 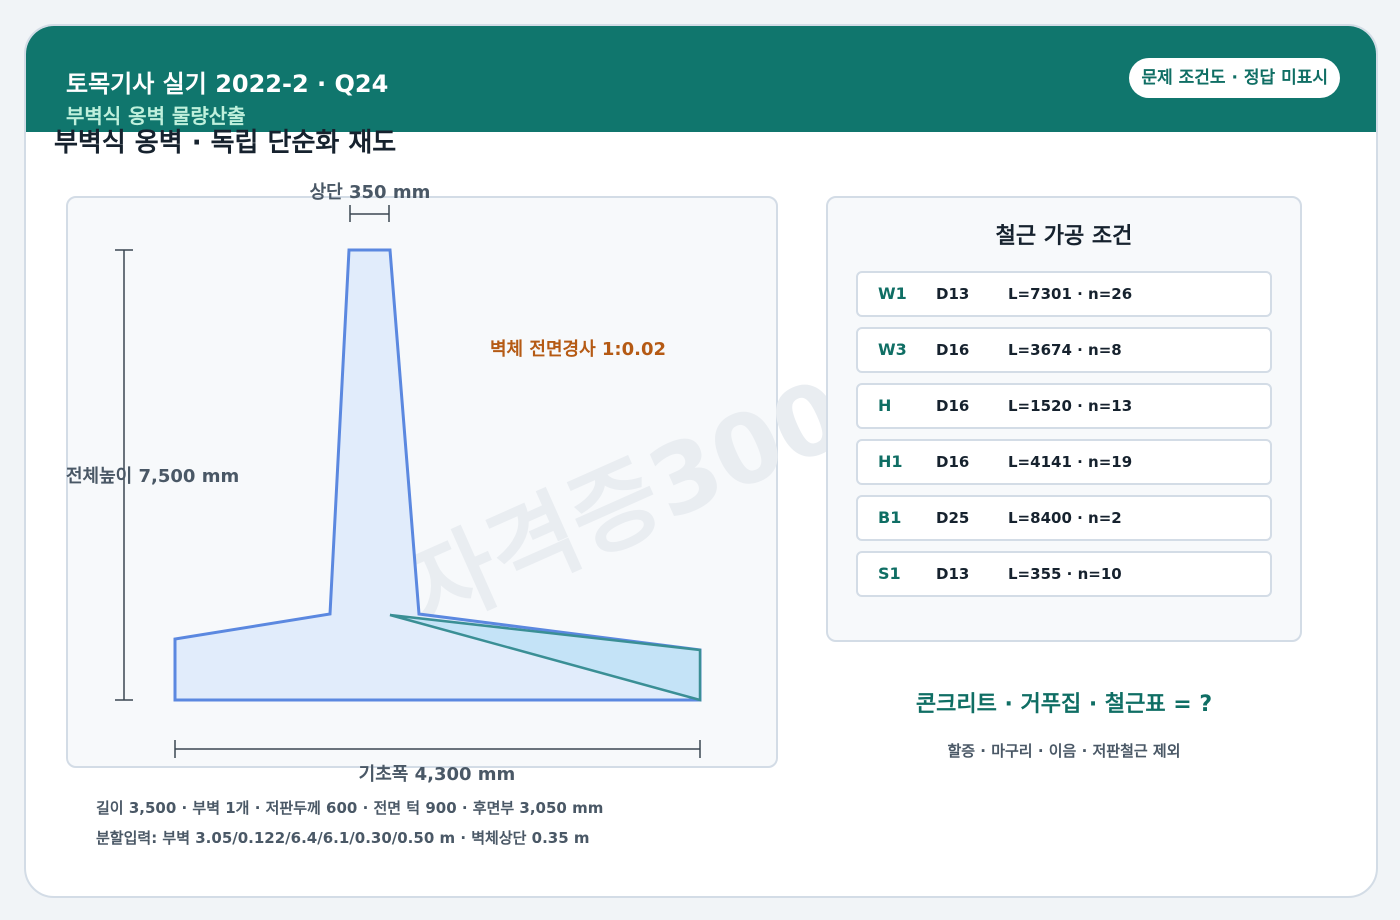 I want to click on rebar-id: H1, so click(x=890, y=461).